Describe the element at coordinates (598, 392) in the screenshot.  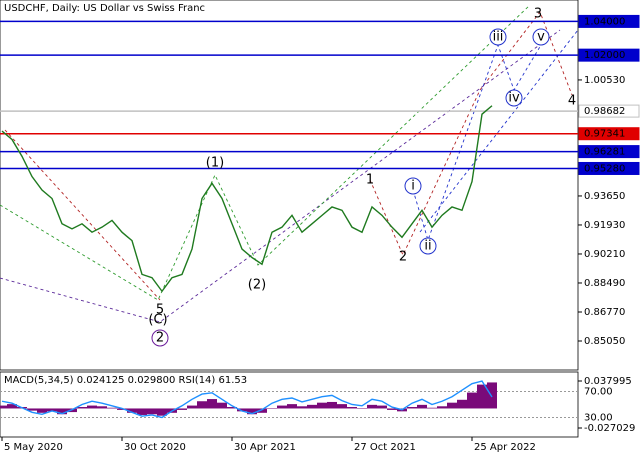
I see `y2-tick-label: 70.00` at that location.